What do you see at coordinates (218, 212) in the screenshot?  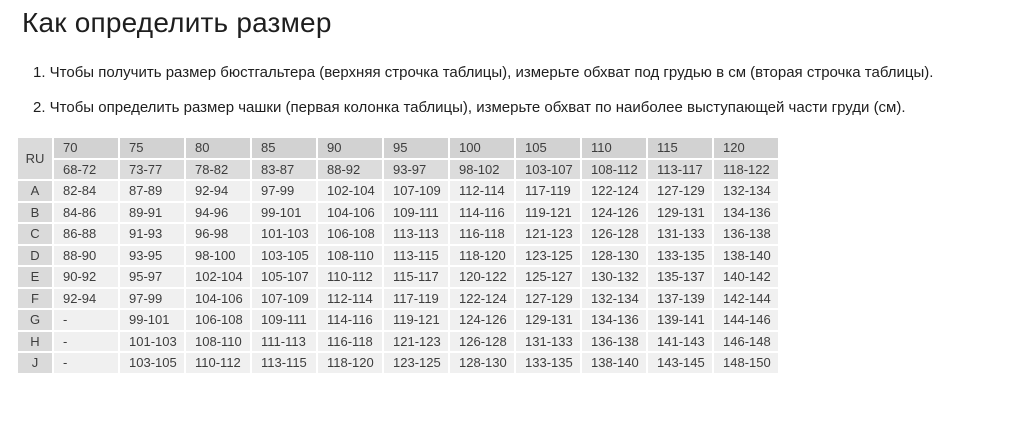 I see `size-range-cell: 94-96` at bounding box center [218, 212].